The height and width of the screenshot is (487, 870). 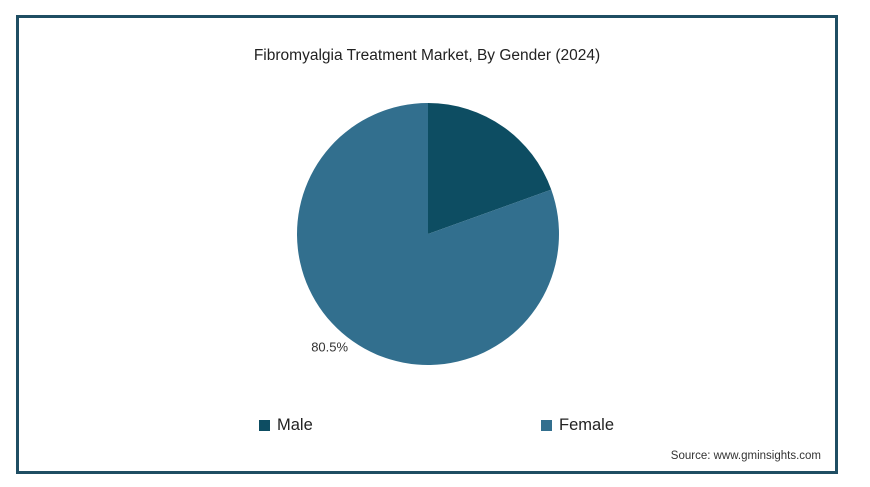 I want to click on legend-label-male: Male, so click(x=295, y=425).